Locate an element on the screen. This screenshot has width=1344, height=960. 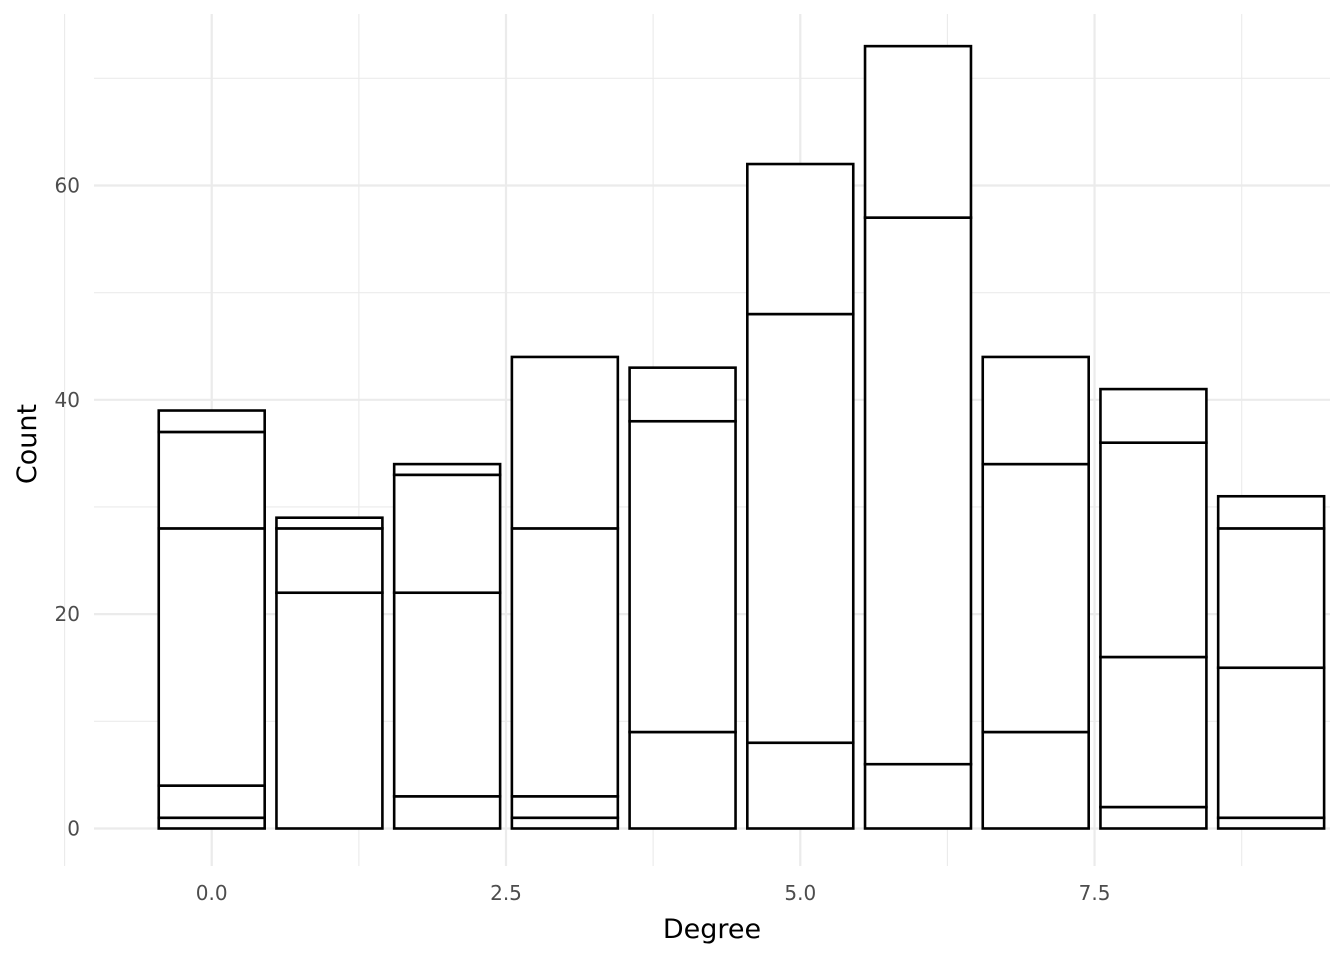
x-axis-ticks: 0.0 2.5 5.0 7.5 is located at coordinates (653, 893).